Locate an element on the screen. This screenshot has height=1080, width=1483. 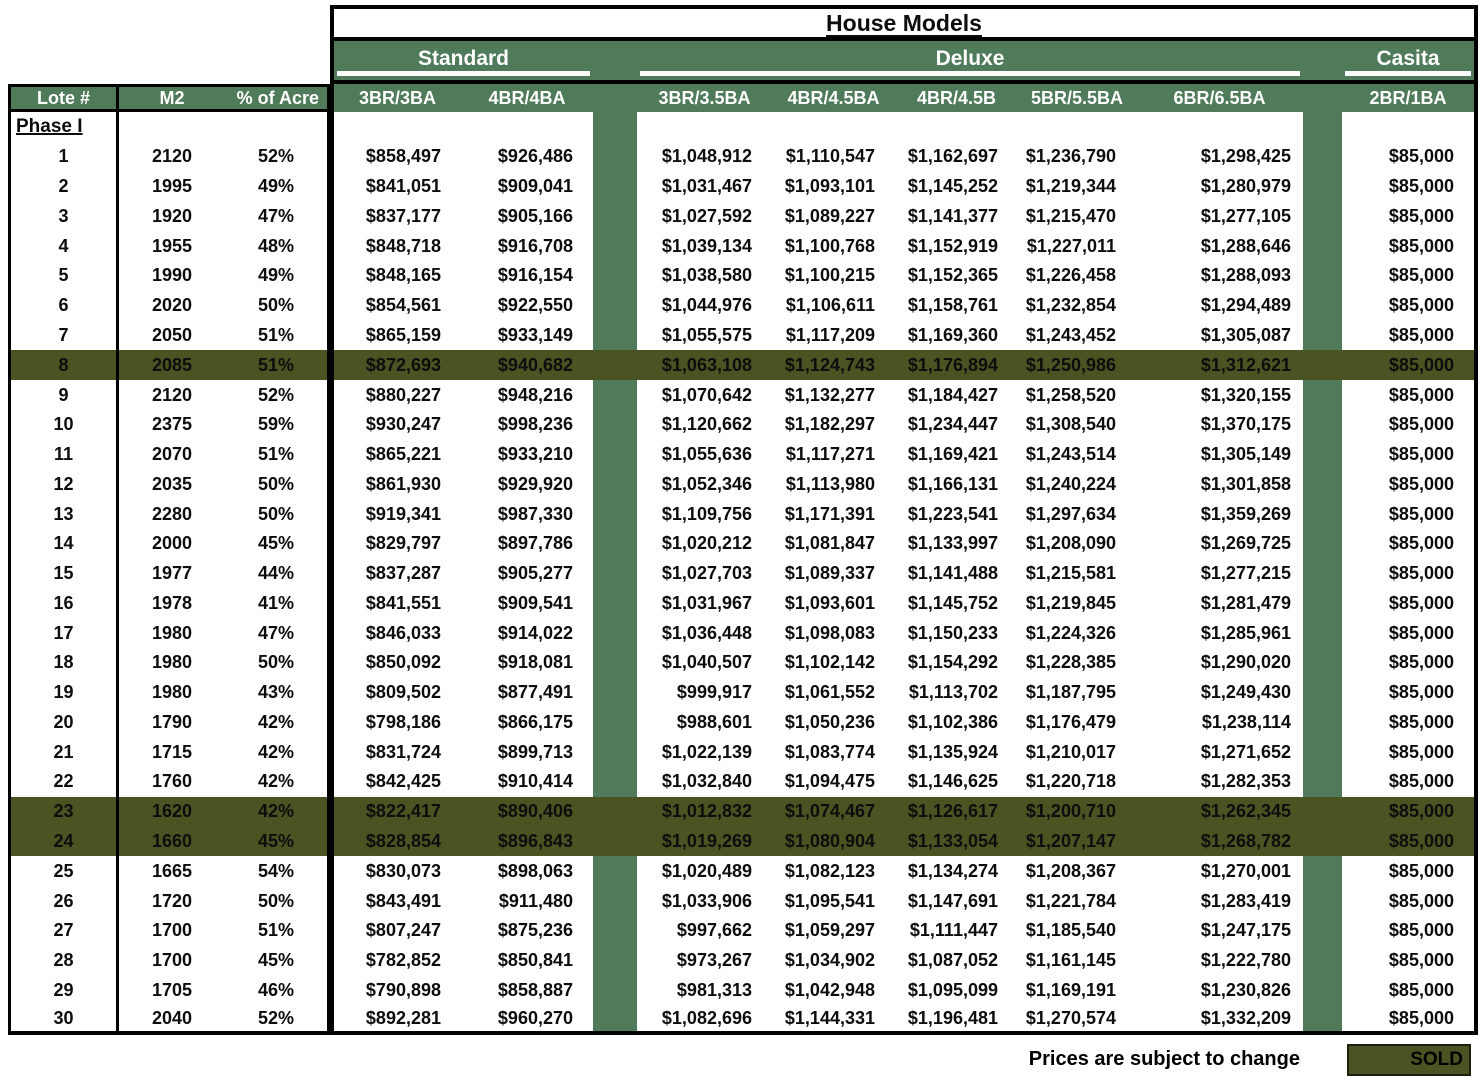
price-cell: $1,141,377 is located at coordinates (952, 215).